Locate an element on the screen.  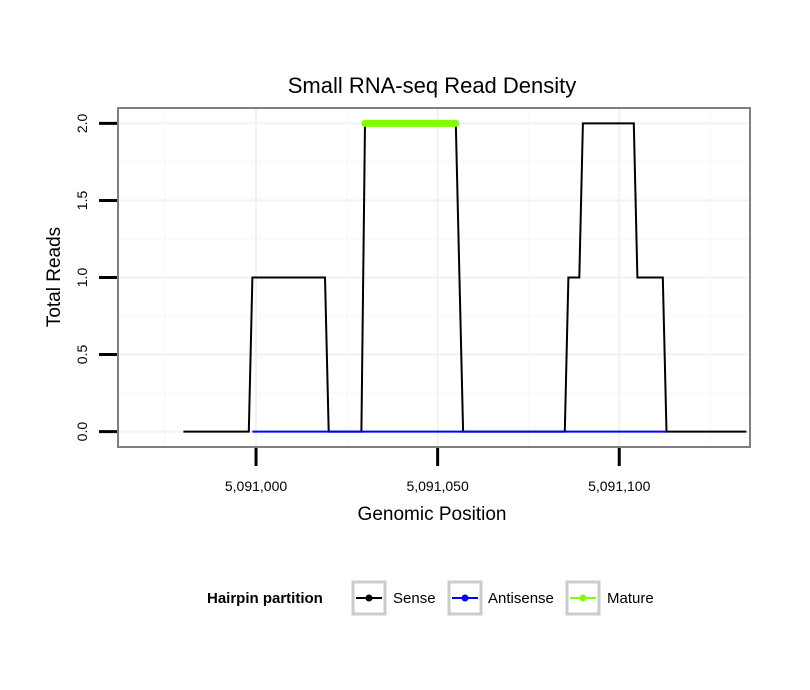
x-axis-title: Genomic Position is located at coordinates (432, 514).